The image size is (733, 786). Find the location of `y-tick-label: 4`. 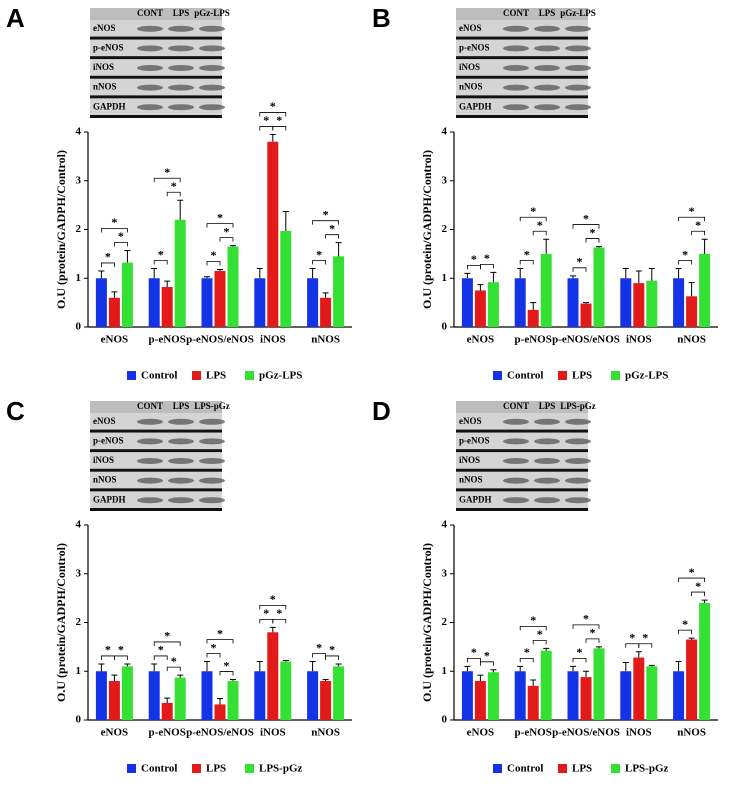

y-tick-label: 4 is located at coordinates (79, 132).